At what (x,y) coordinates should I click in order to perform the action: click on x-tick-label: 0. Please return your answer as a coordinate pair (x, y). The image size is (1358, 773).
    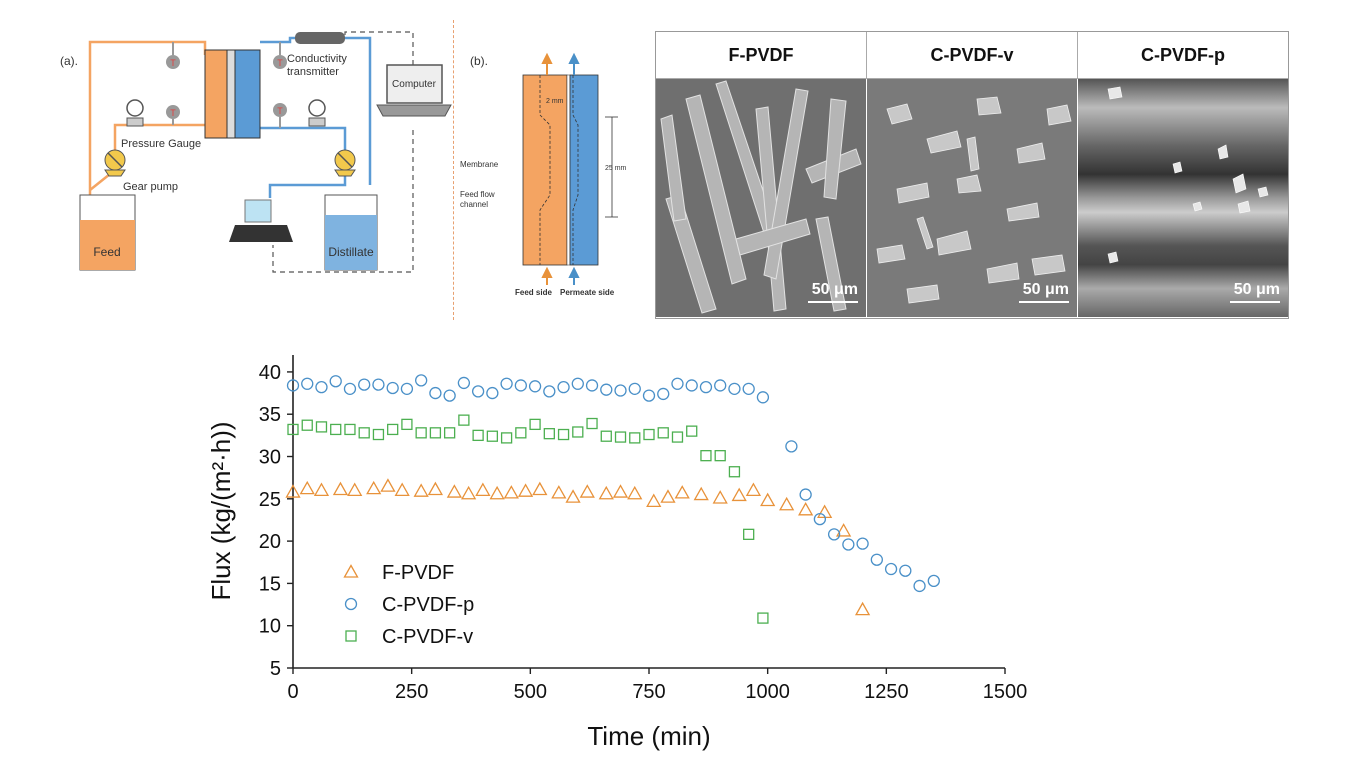
    Looking at the image, I should click on (292, 692).